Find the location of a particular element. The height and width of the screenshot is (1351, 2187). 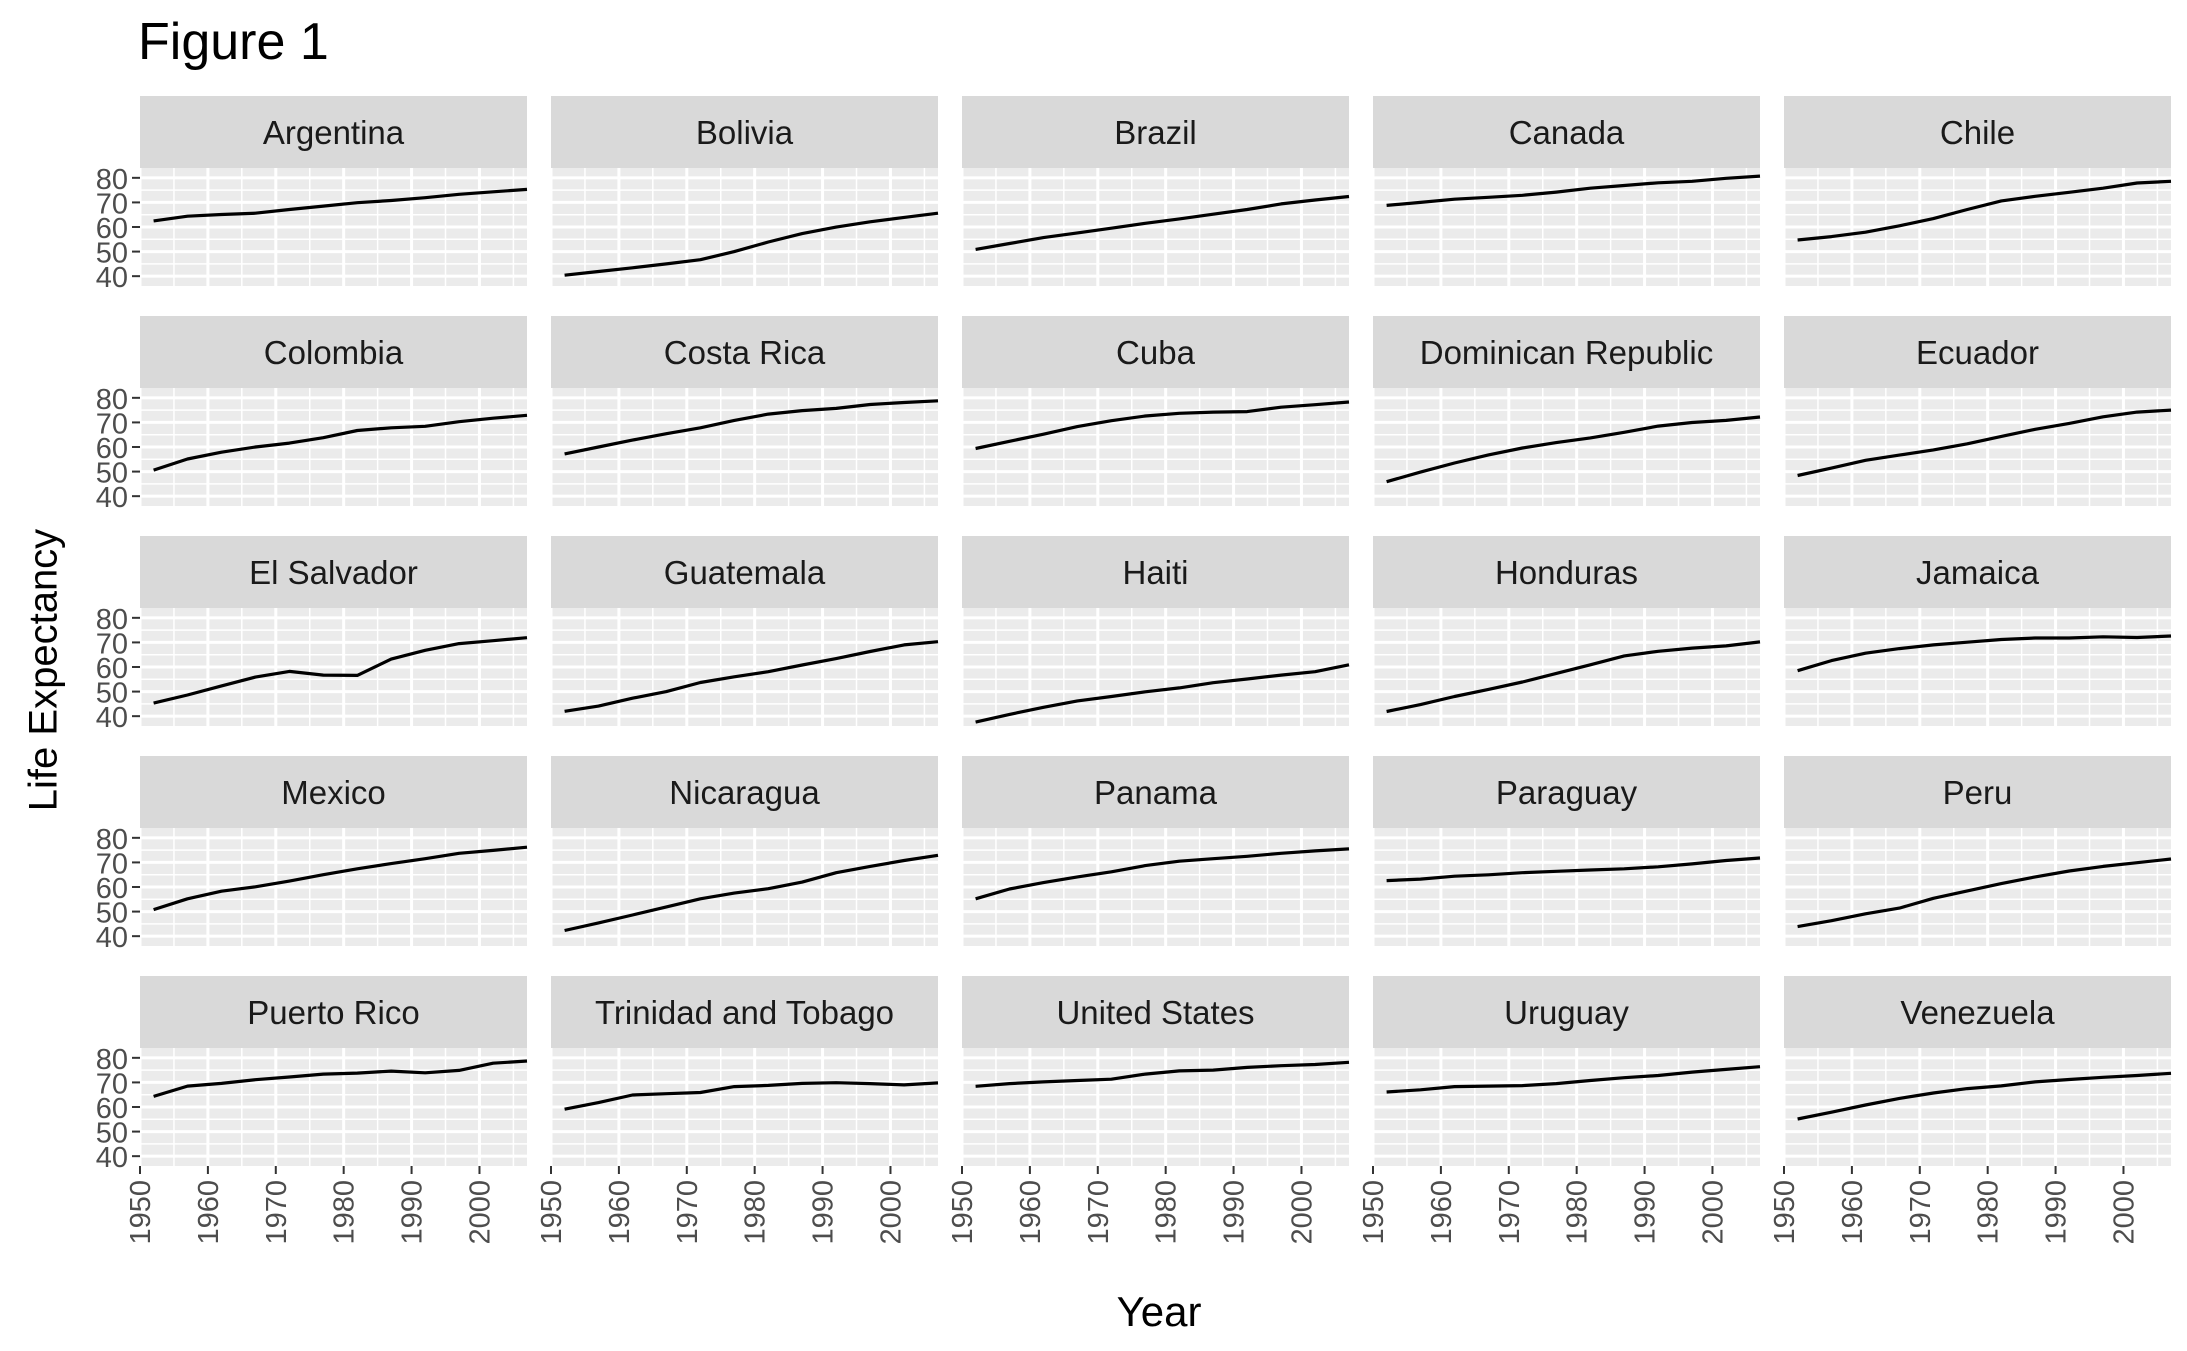

facet-strip-label: Jamaica is located at coordinates (1978, 572).